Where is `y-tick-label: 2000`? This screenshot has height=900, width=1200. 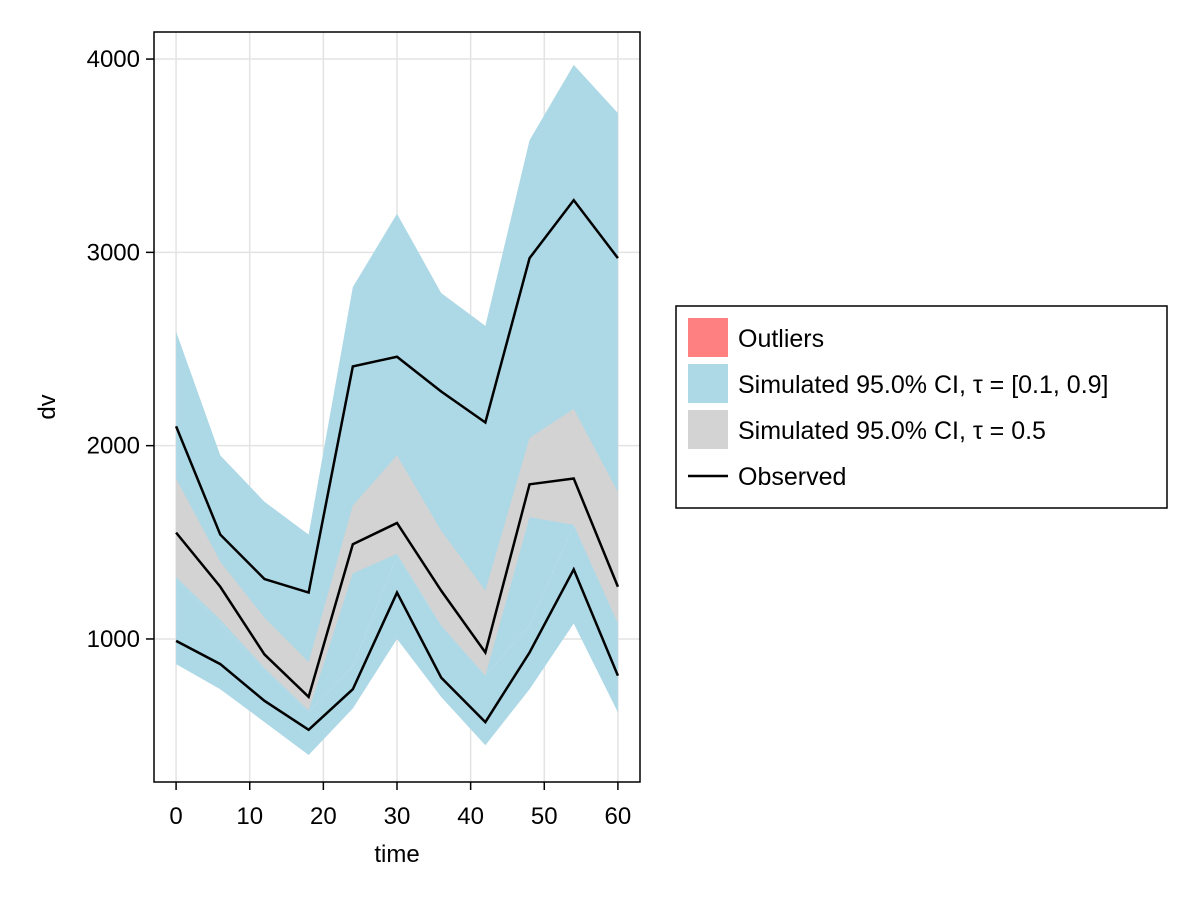
y-tick-label: 2000 is located at coordinates (113, 446).